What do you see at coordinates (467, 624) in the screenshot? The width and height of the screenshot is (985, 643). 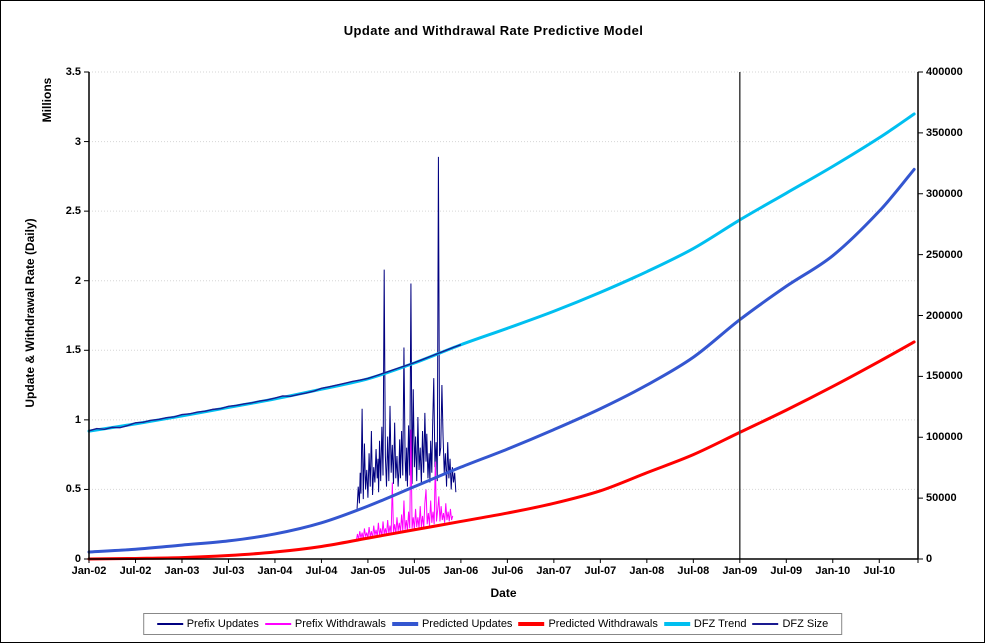 I see `legend-label: Predicted Updates` at bounding box center [467, 624].